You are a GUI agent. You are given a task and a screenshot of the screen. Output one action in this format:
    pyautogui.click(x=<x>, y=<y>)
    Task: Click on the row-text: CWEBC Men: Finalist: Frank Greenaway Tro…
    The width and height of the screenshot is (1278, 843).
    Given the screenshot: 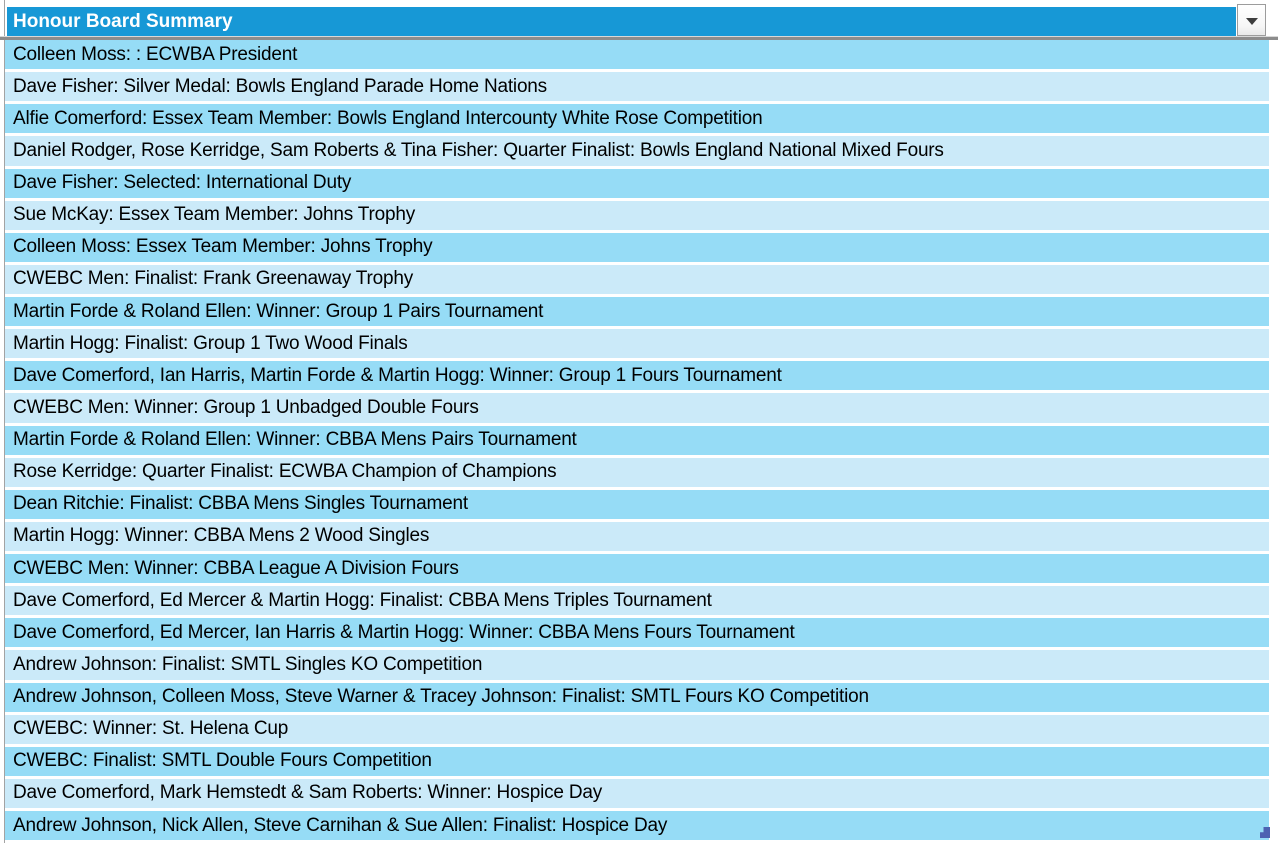 What is the action you would take?
    pyautogui.click(x=213, y=279)
    